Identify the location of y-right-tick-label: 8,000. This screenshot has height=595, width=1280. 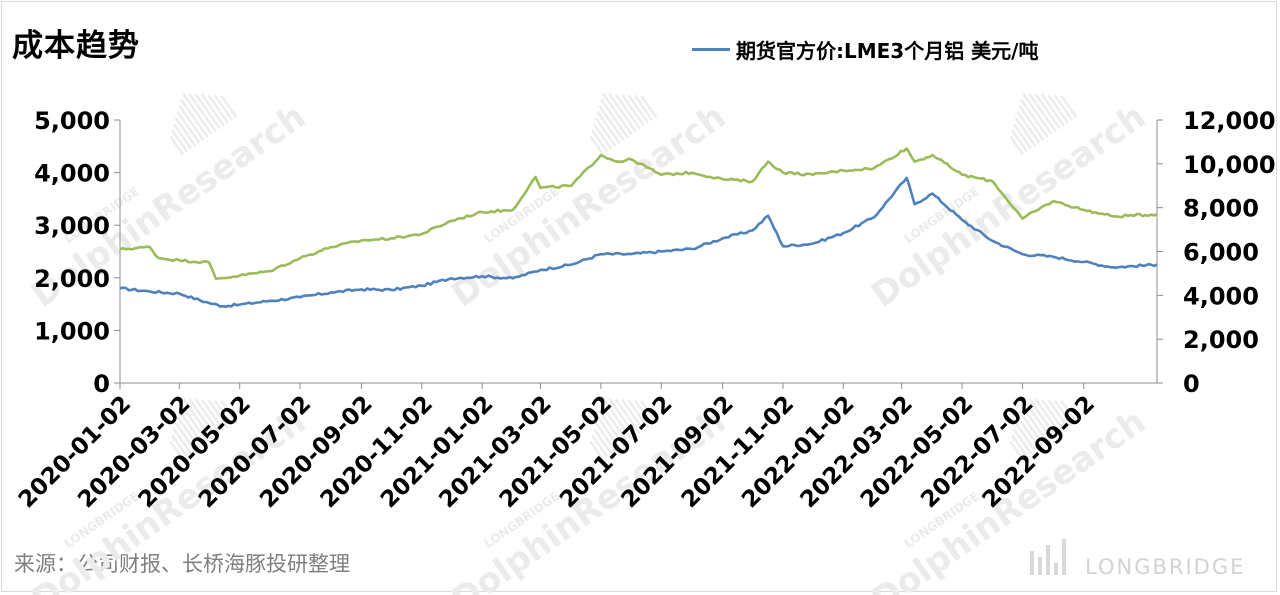
(1221, 209).